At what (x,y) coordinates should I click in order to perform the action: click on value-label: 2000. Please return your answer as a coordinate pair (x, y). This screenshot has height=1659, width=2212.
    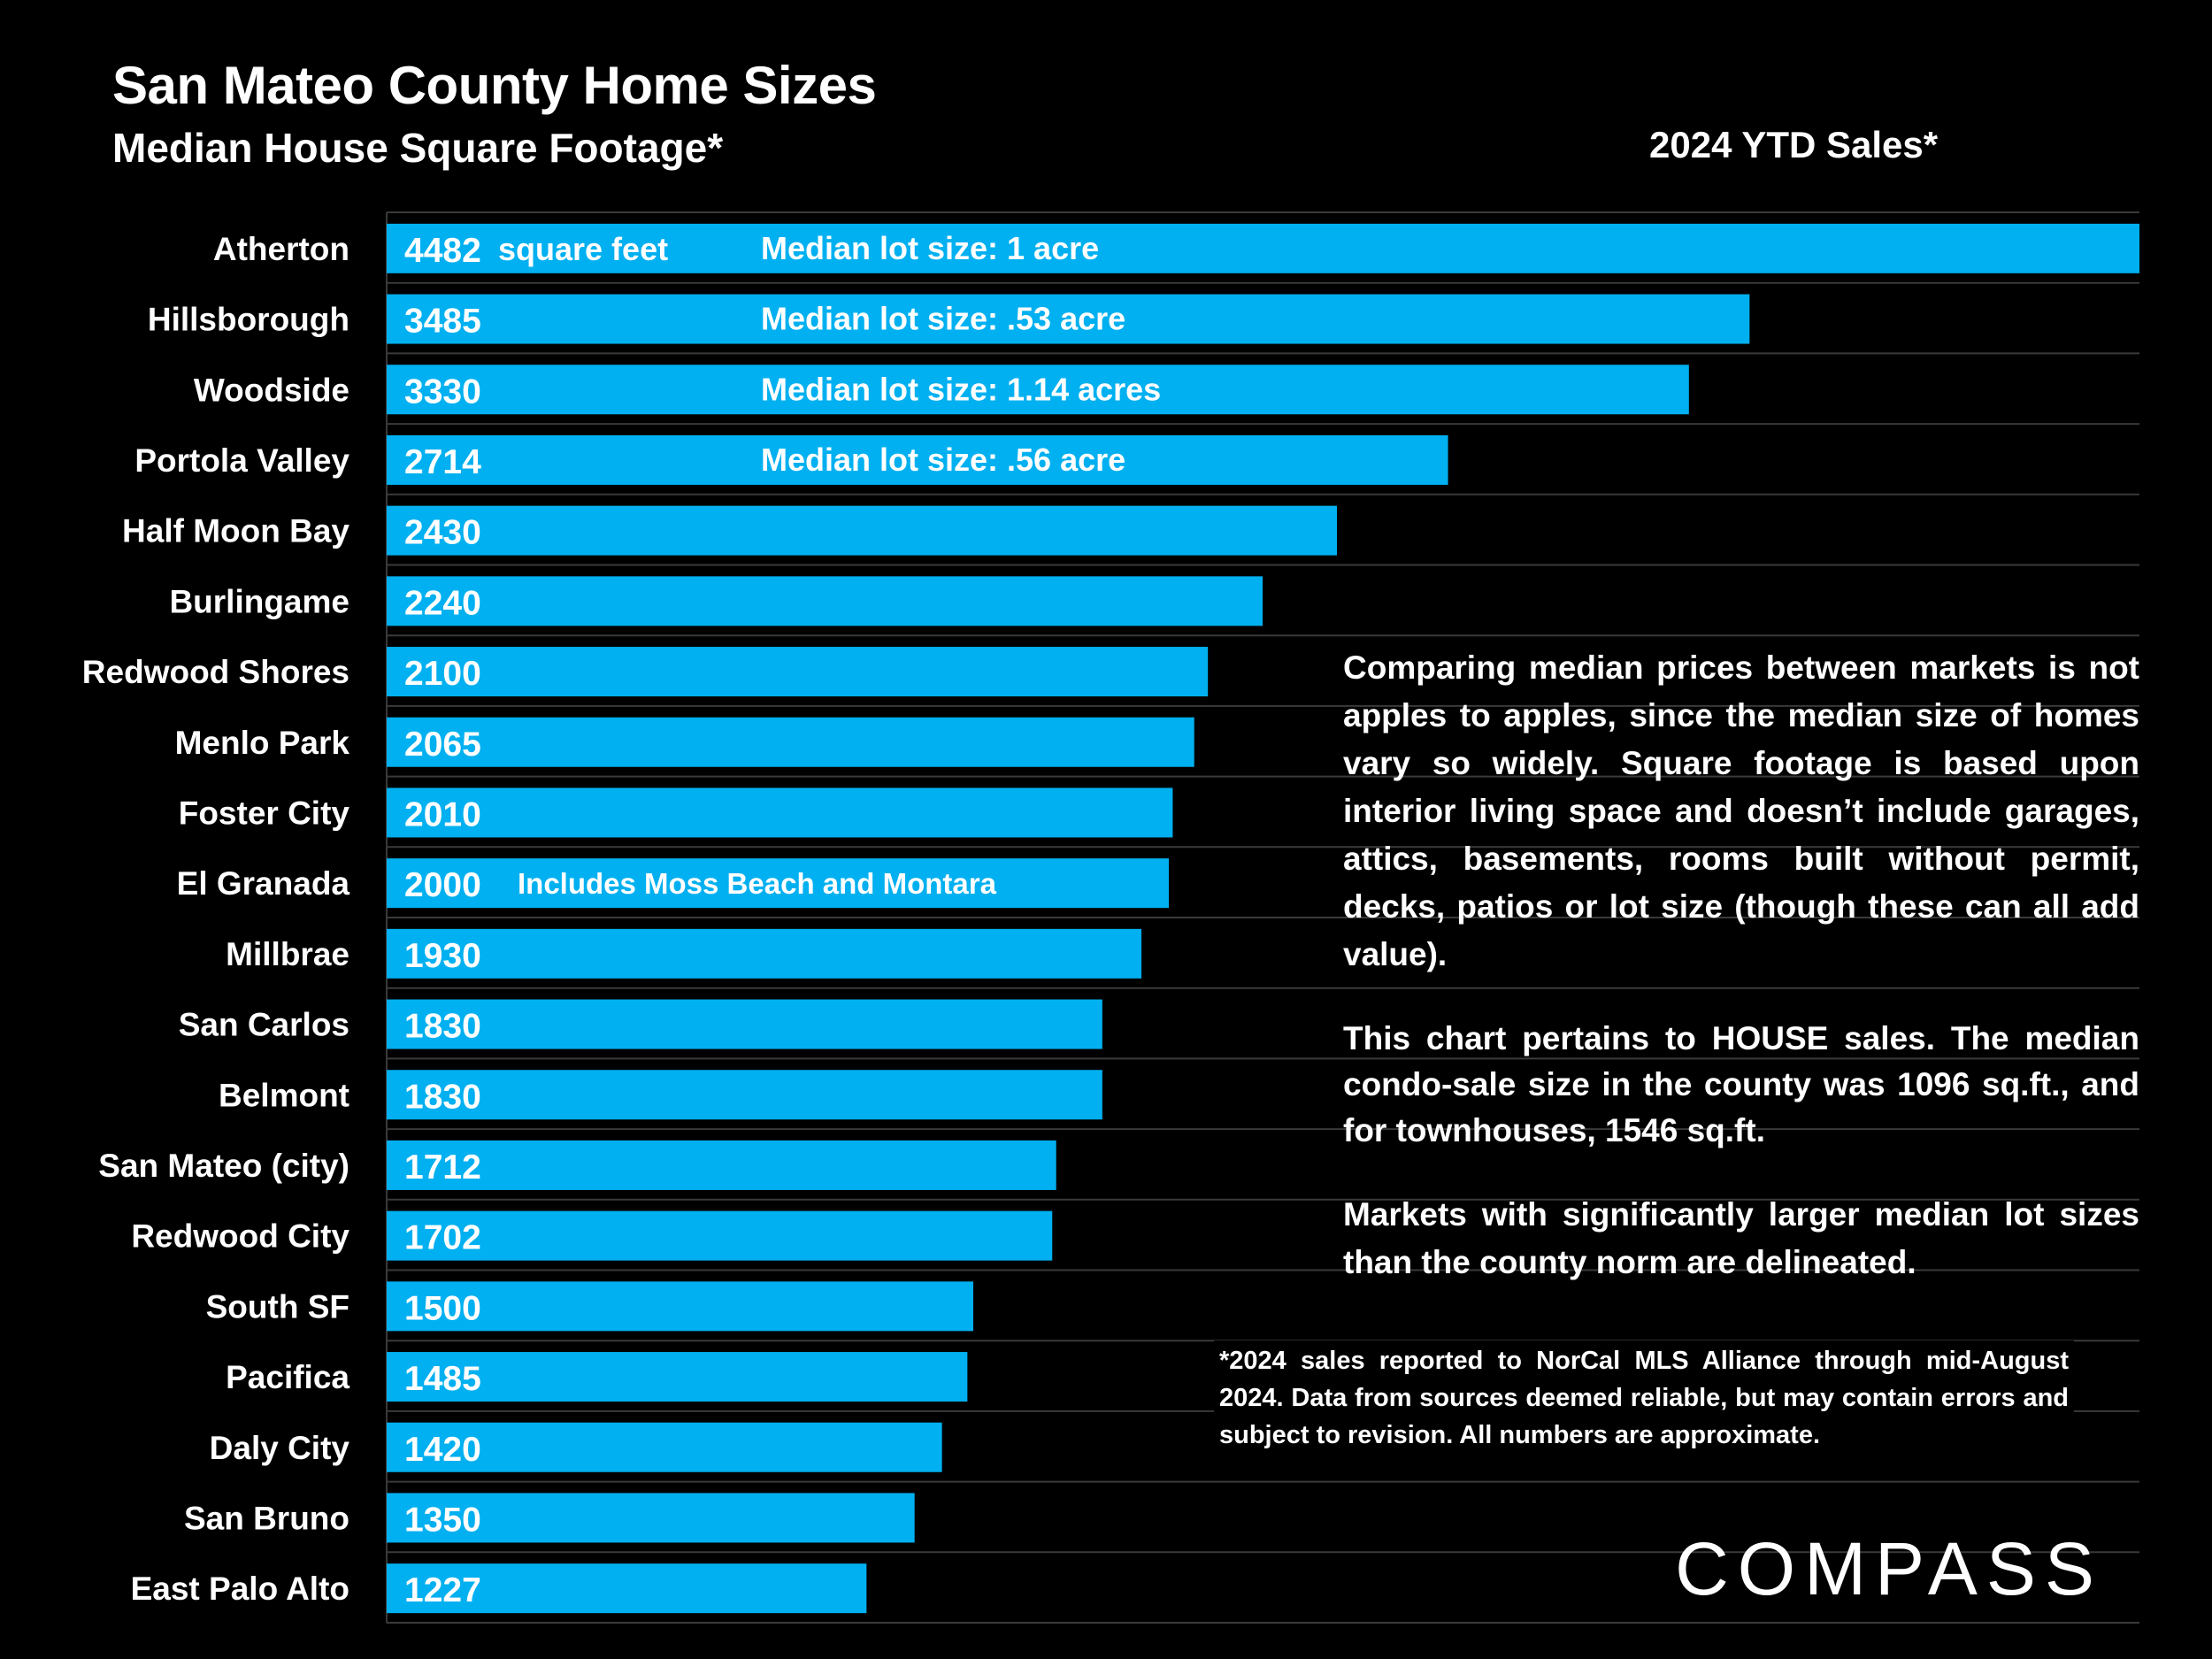
    Looking at the image, I should click on (443, 885).